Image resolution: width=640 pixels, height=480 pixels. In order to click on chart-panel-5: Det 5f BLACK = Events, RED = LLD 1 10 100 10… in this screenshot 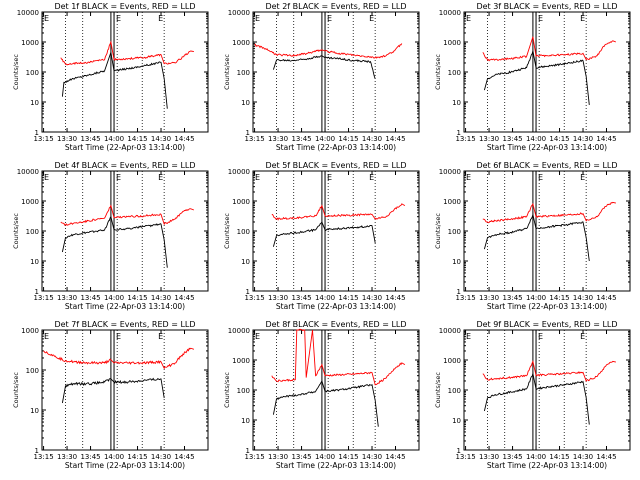, I will do `click(321, 236)`.